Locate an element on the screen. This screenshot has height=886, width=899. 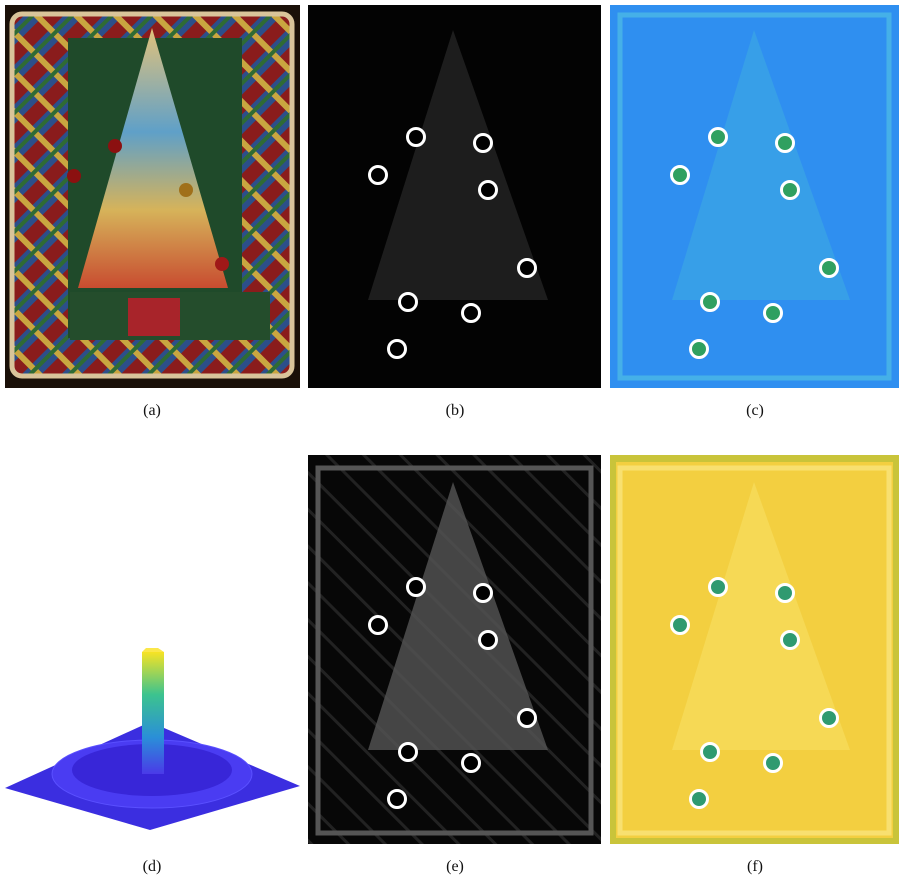
panel-a is located at coordinates (152, 196).